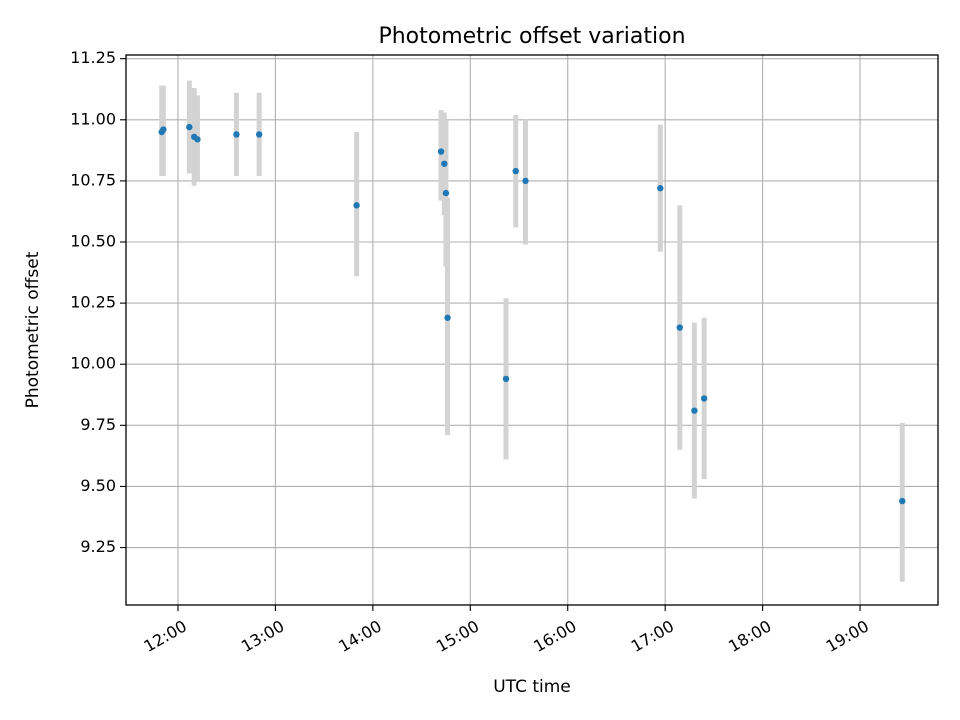  Describe the element at coordinates (98, 485) in the screenshot. I see `y-tick-label: 9.50` at that location.